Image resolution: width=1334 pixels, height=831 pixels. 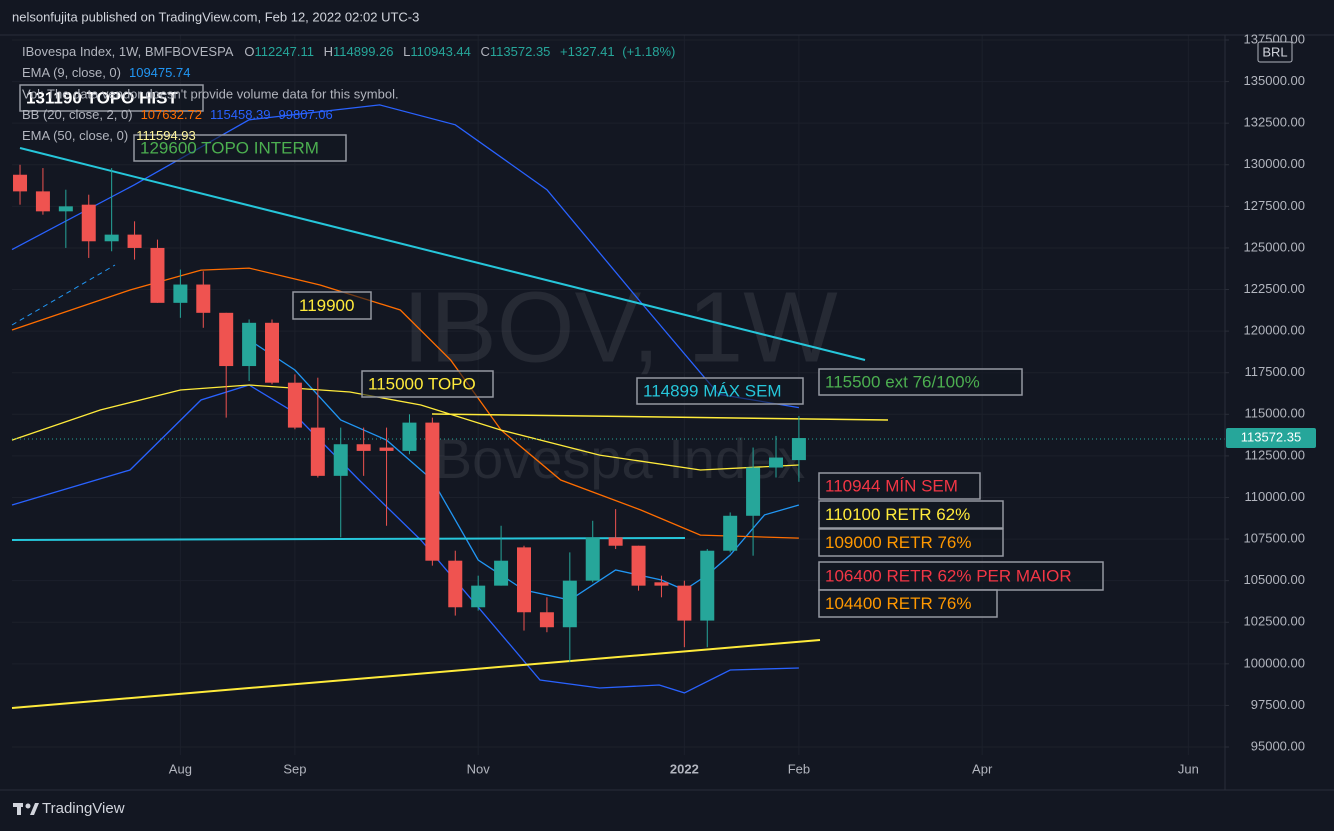 What do you see at coordinates (77, 114) in the screenshot?
I see `legend-name: BB (20, close, 2, 0)` at bounding box center [77, 114].